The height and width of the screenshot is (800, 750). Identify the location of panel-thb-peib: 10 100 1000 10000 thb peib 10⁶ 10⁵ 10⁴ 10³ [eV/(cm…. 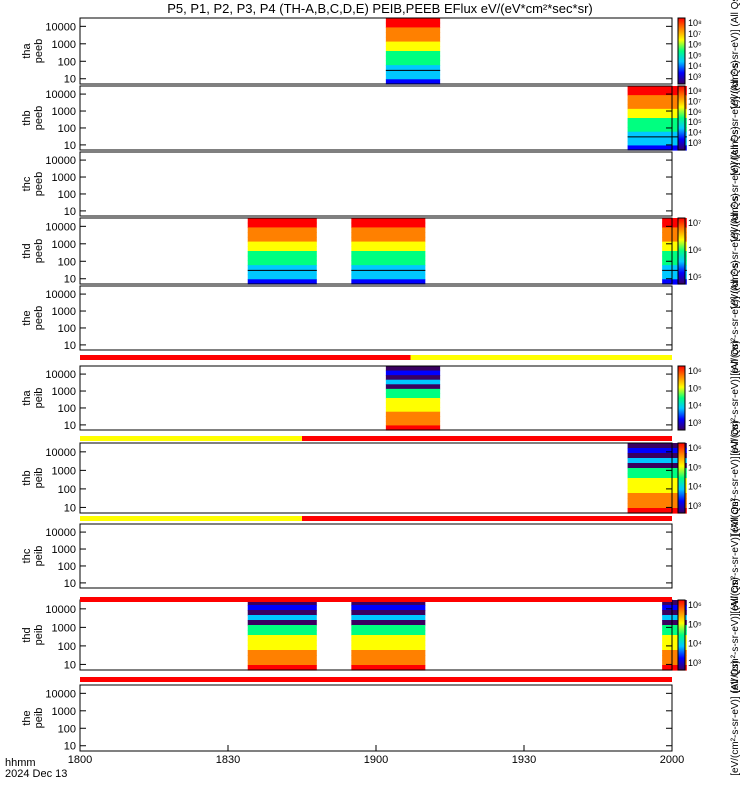
(381, 478).